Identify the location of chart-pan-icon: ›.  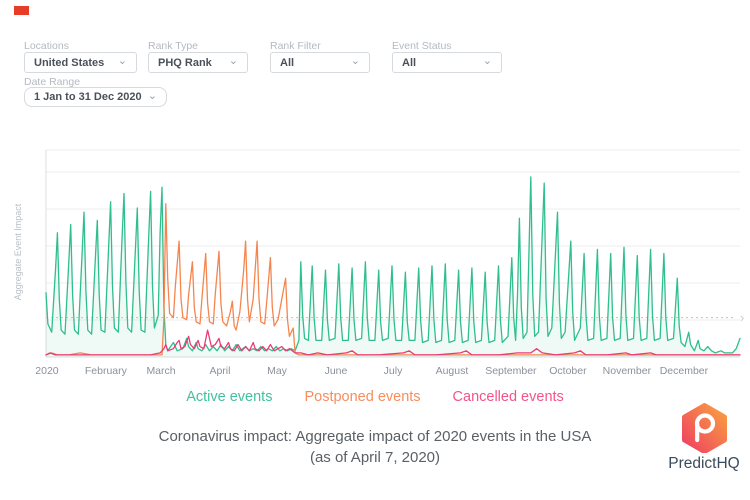
(742, 317).